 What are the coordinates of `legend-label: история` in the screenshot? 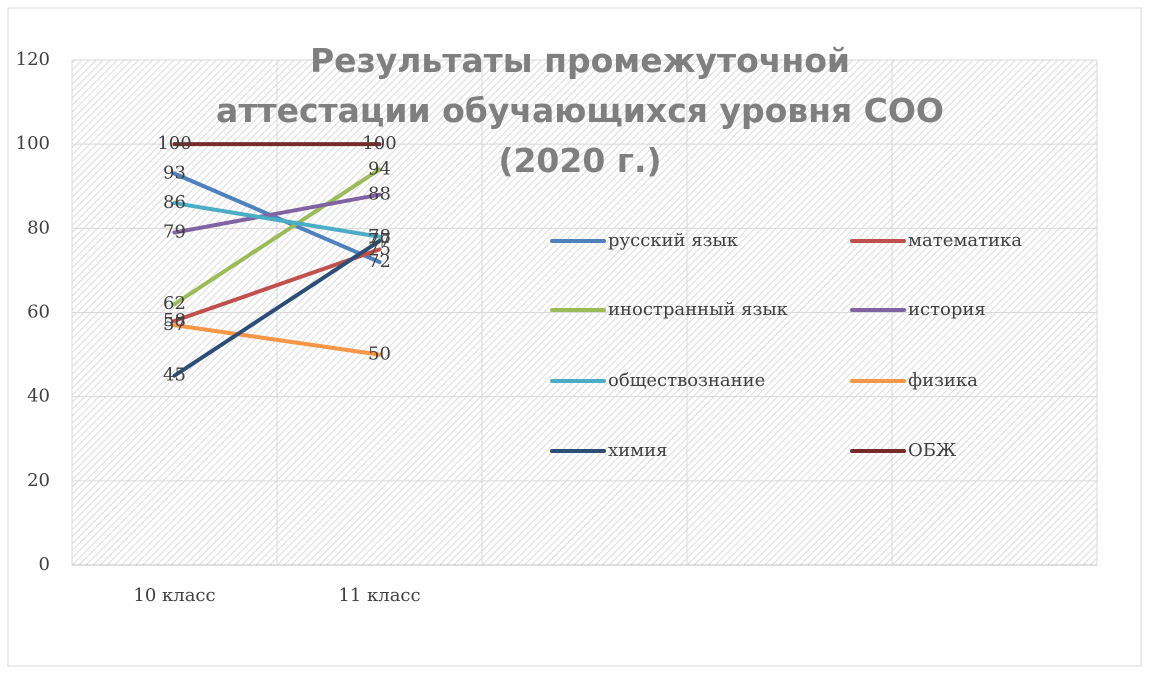 It's located at (947, 309).